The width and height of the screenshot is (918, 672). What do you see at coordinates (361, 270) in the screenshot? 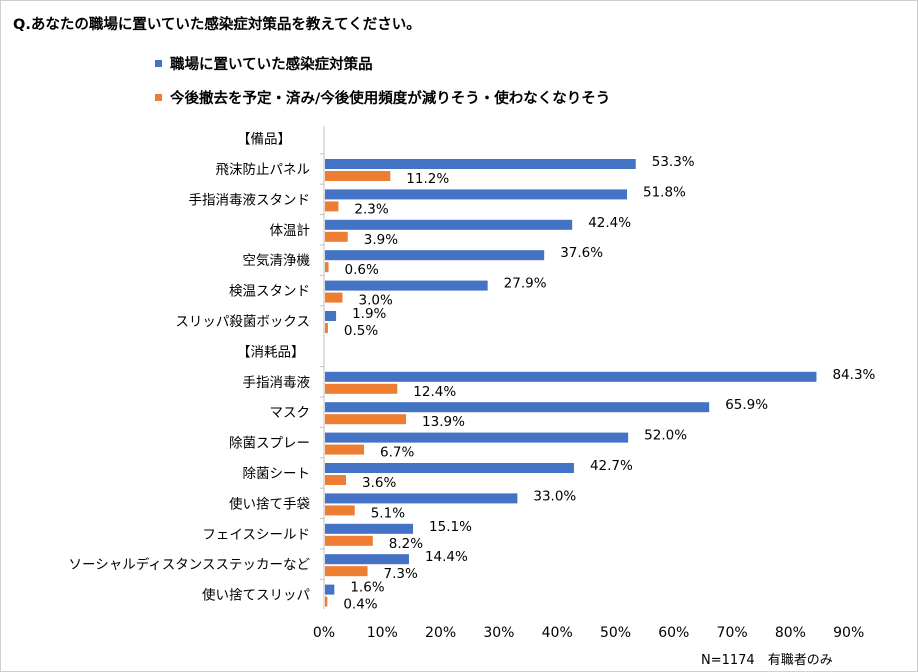
I see `data-label-series-2: 0.6%` at bounding box center [361, 270].